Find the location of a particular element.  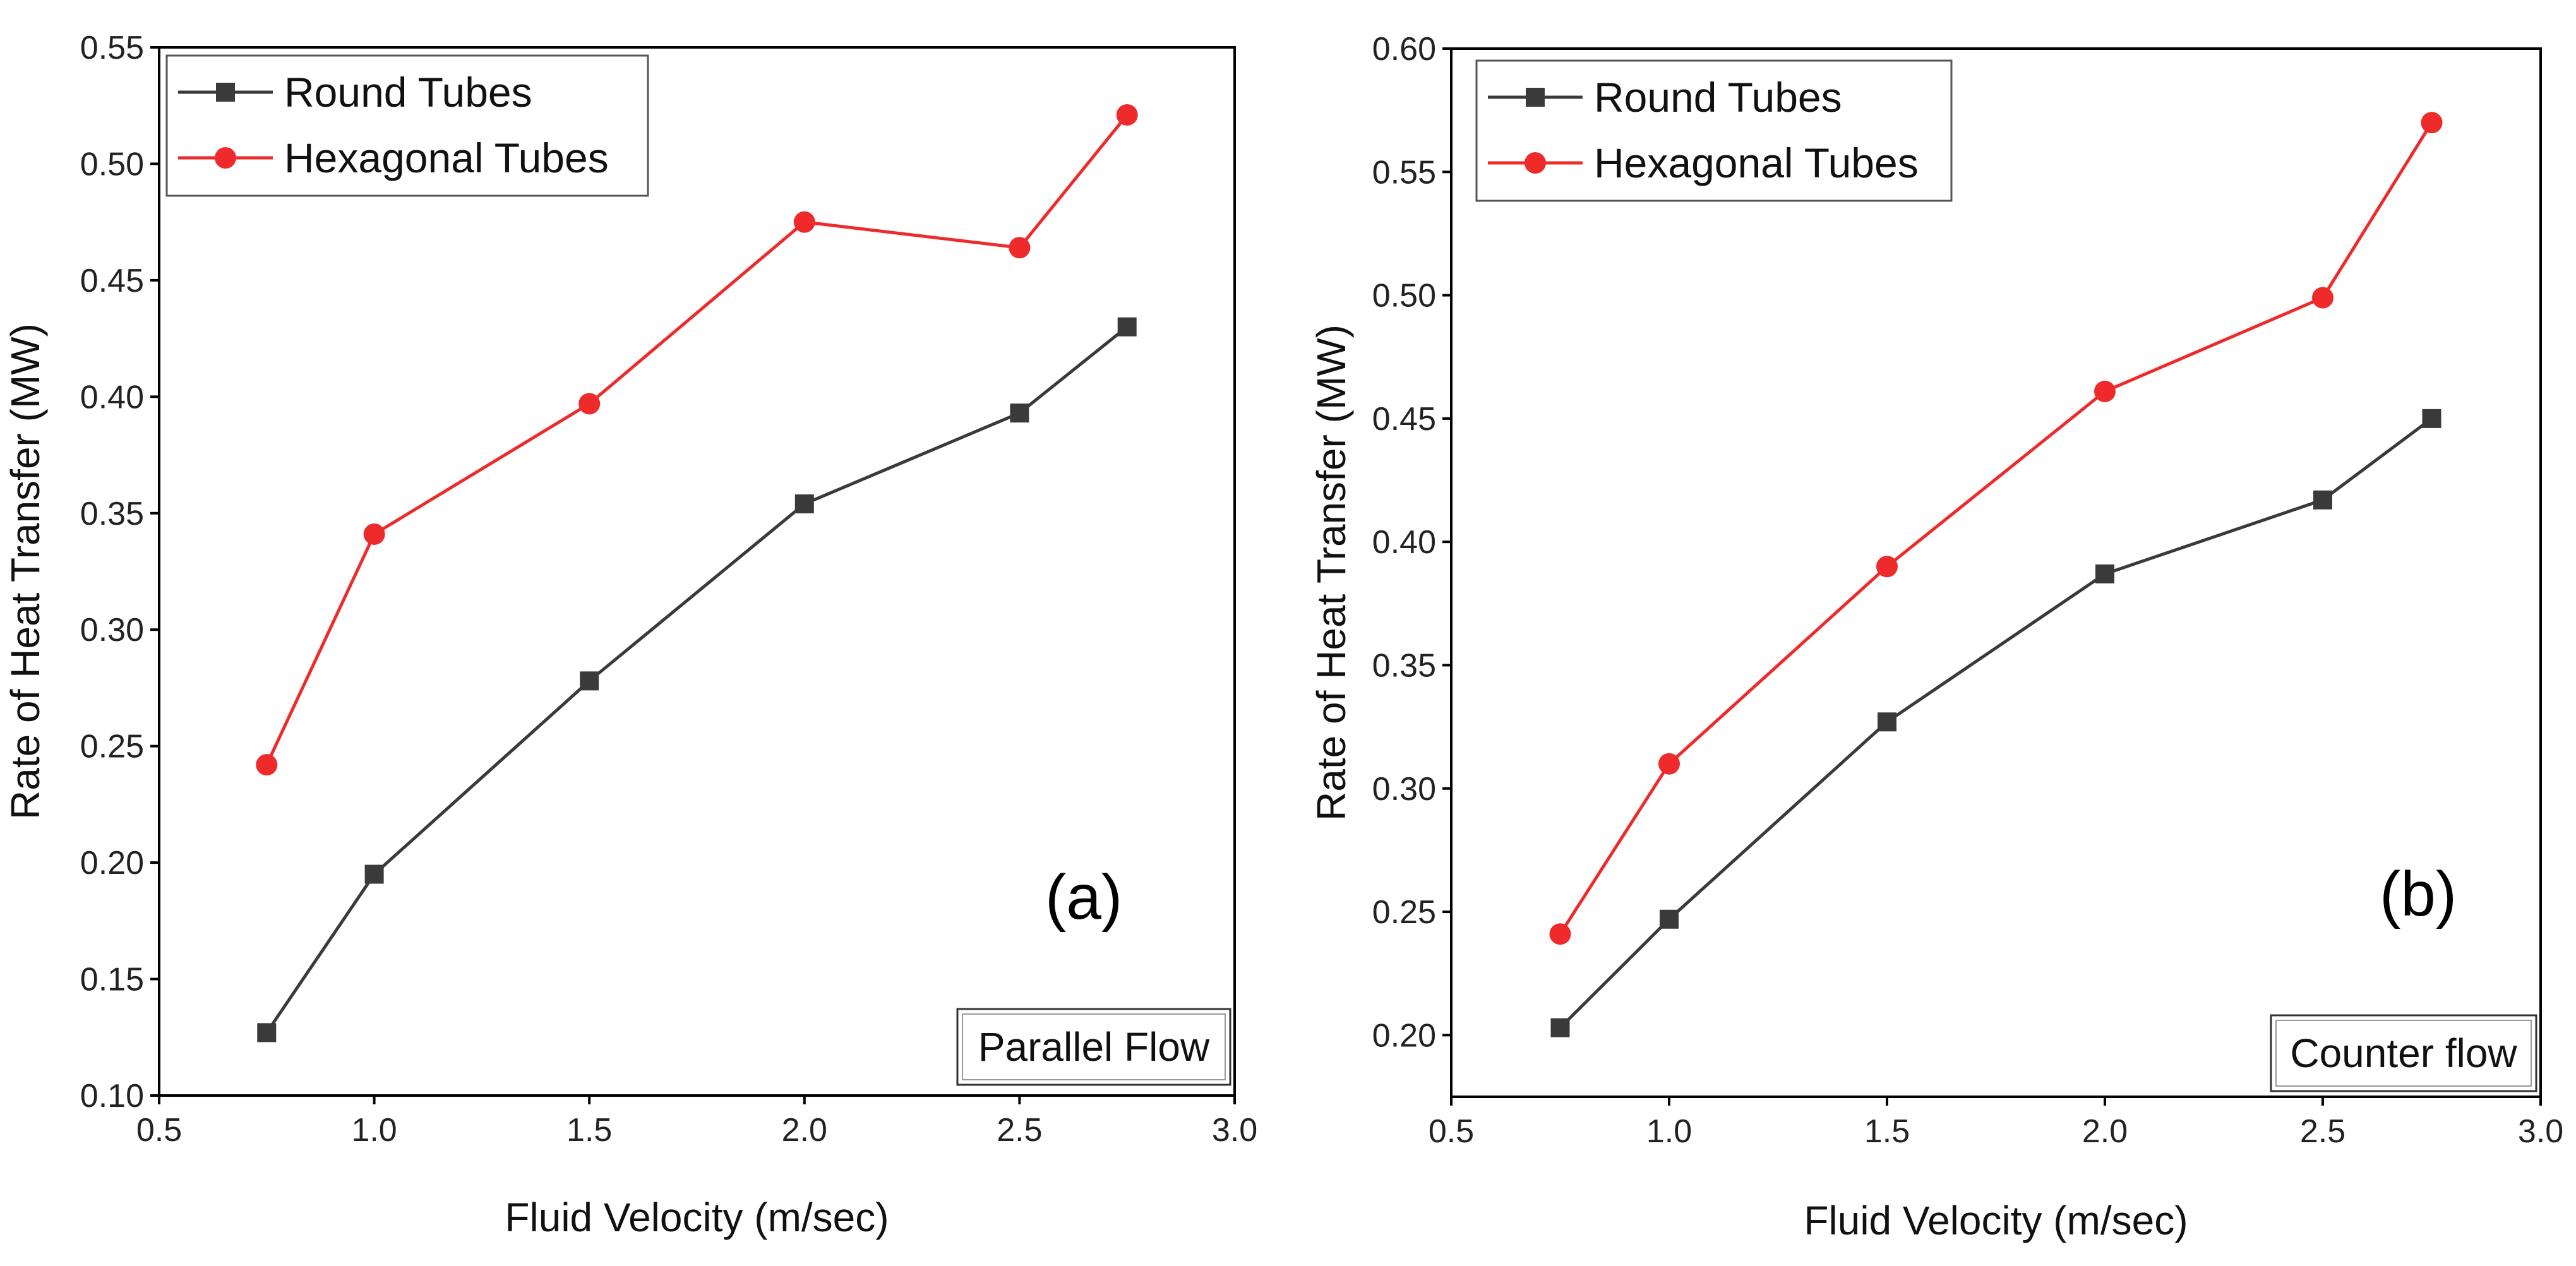

y-tick-label: 0.10 is located at coordinates (112, 1096).